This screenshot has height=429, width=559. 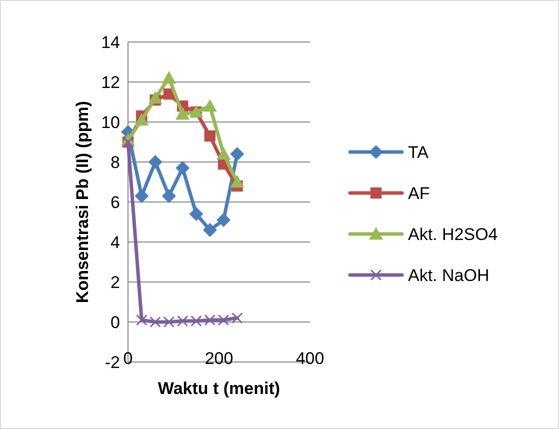 I want to click on x-tick-label: 400, so click(x=310, y=358).